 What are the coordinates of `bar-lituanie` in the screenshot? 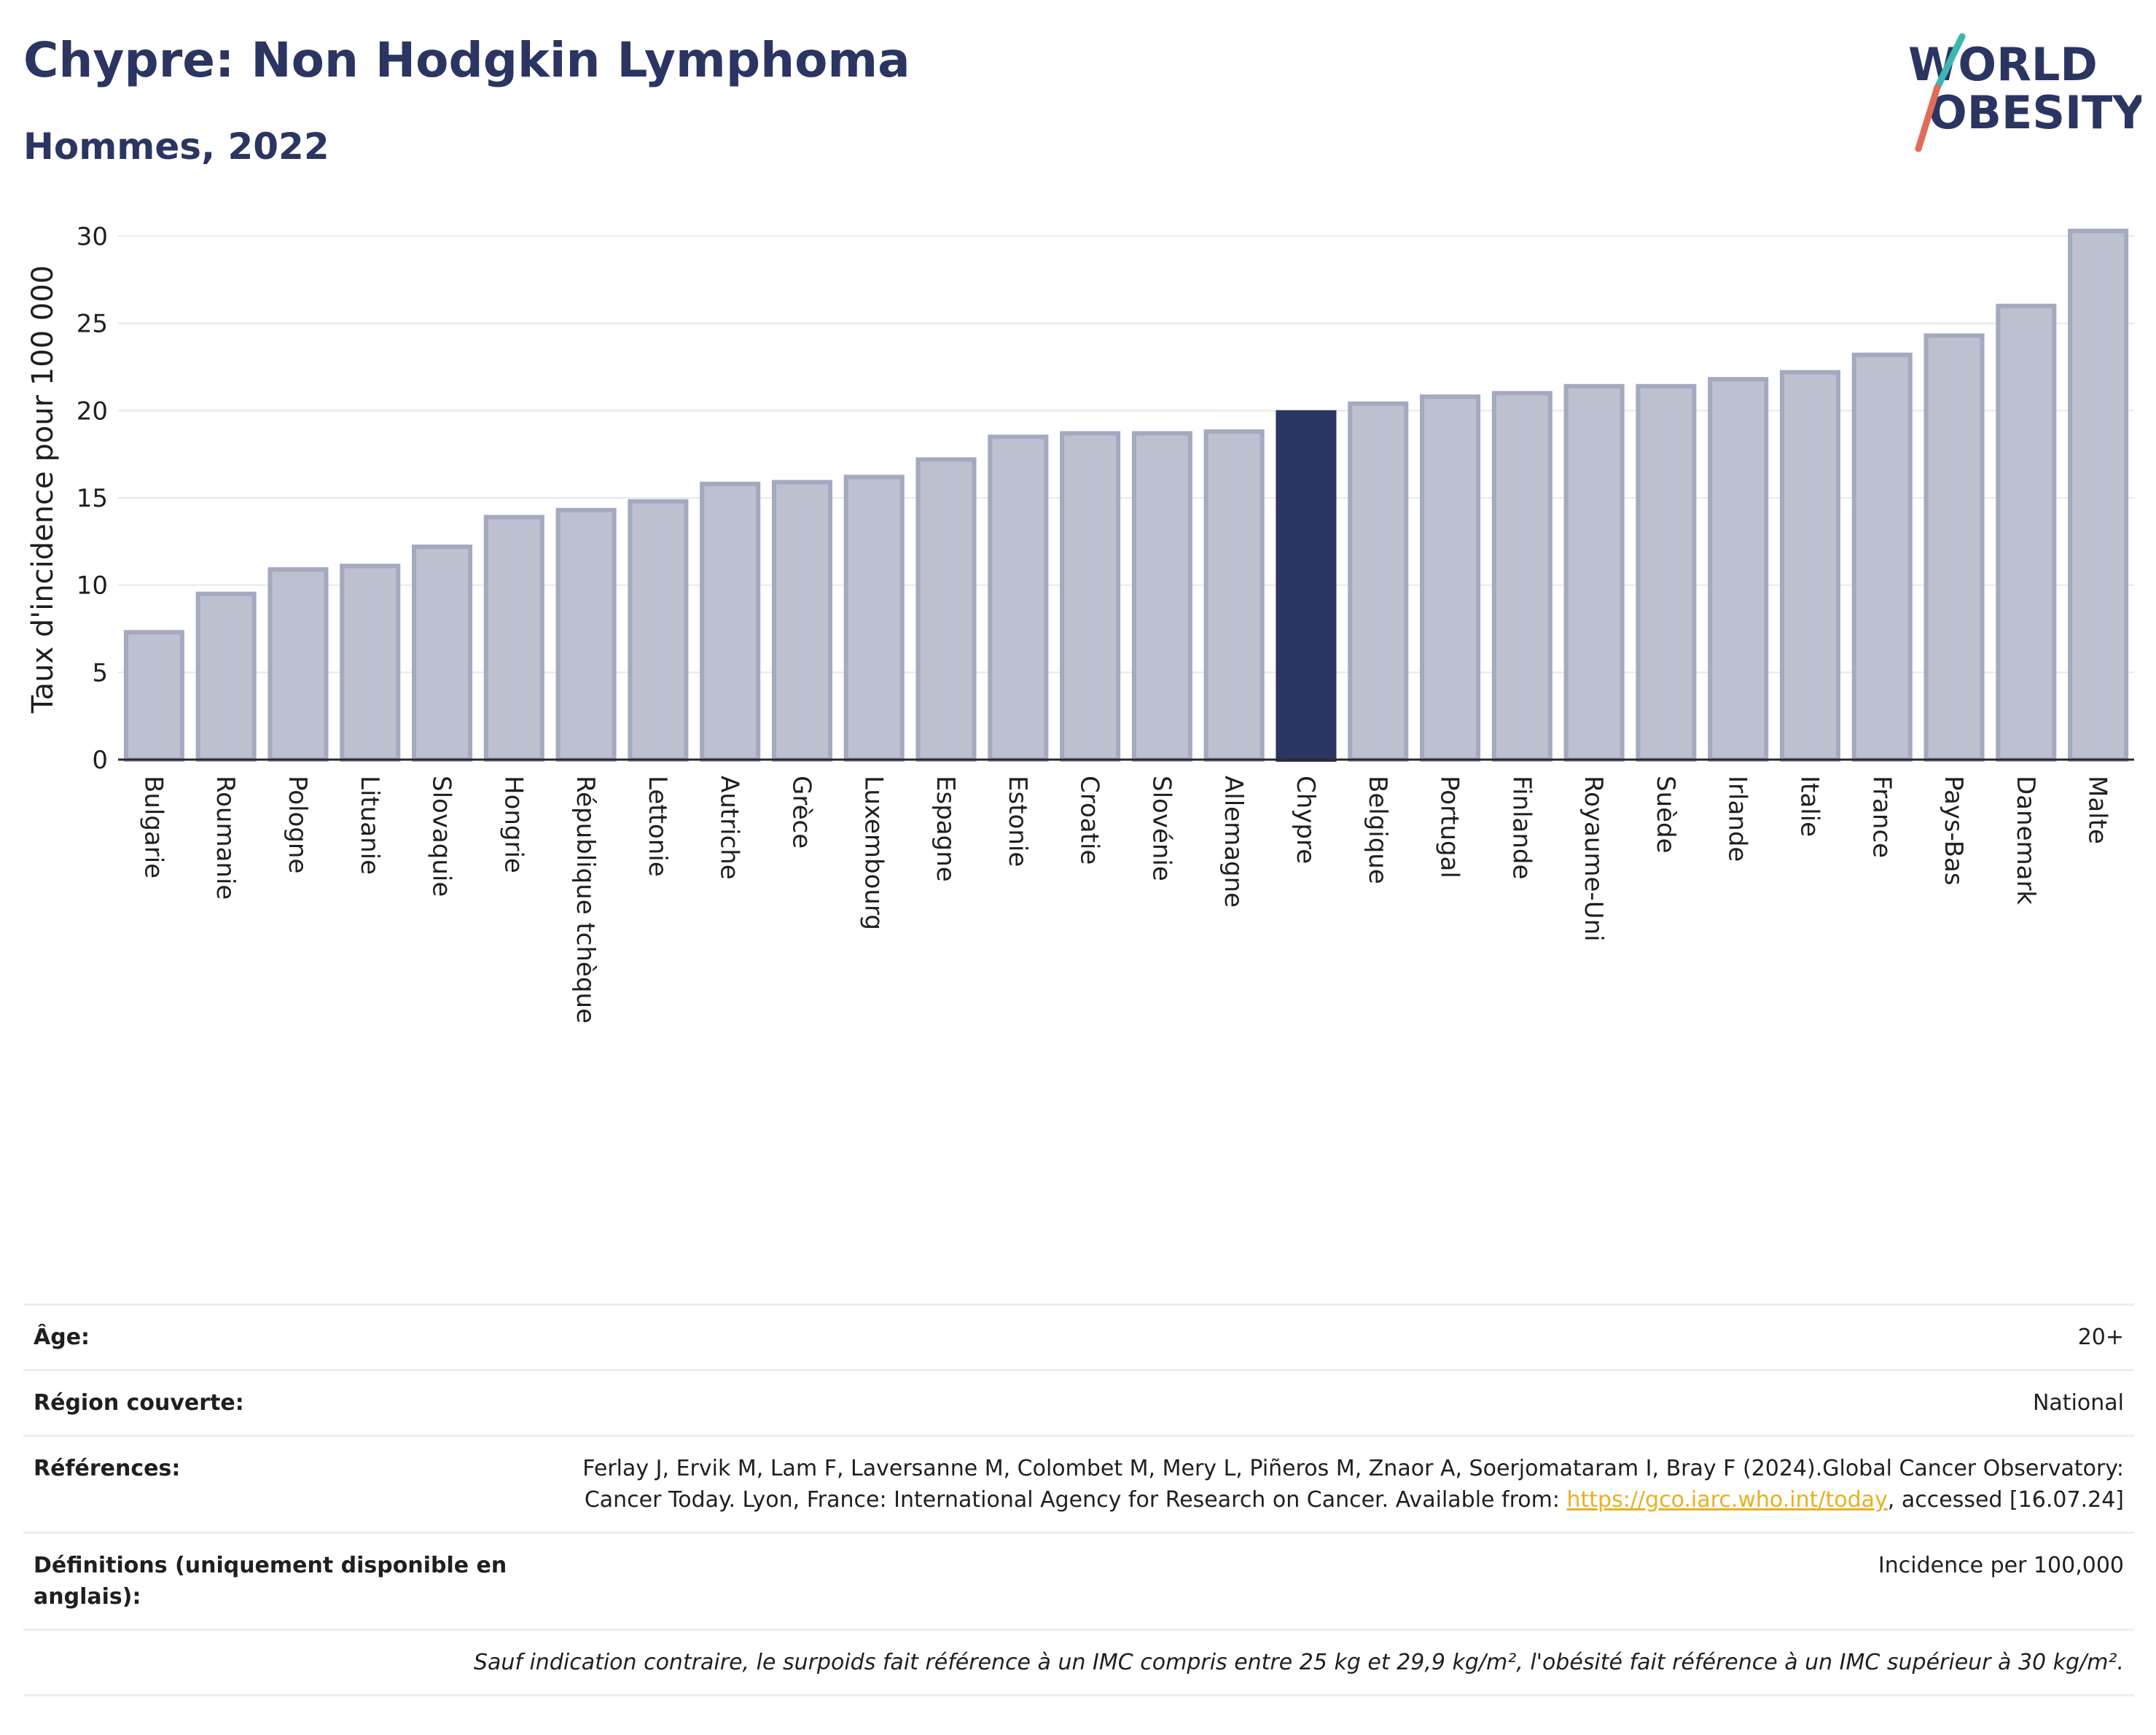 It's located at (371, 663).